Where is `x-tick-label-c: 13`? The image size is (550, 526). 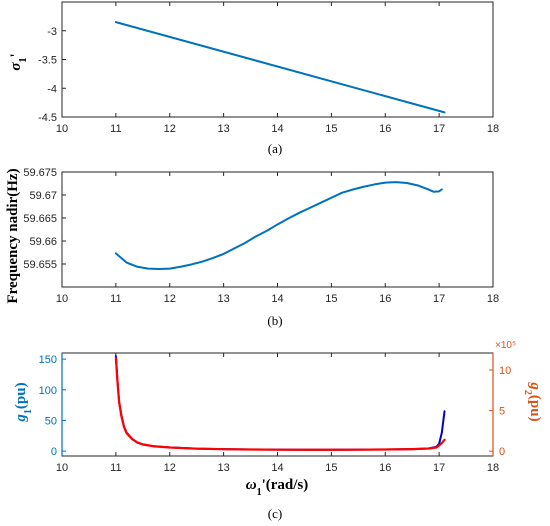 x-tick-label-c: 13 is located at coordinates (224, 468).